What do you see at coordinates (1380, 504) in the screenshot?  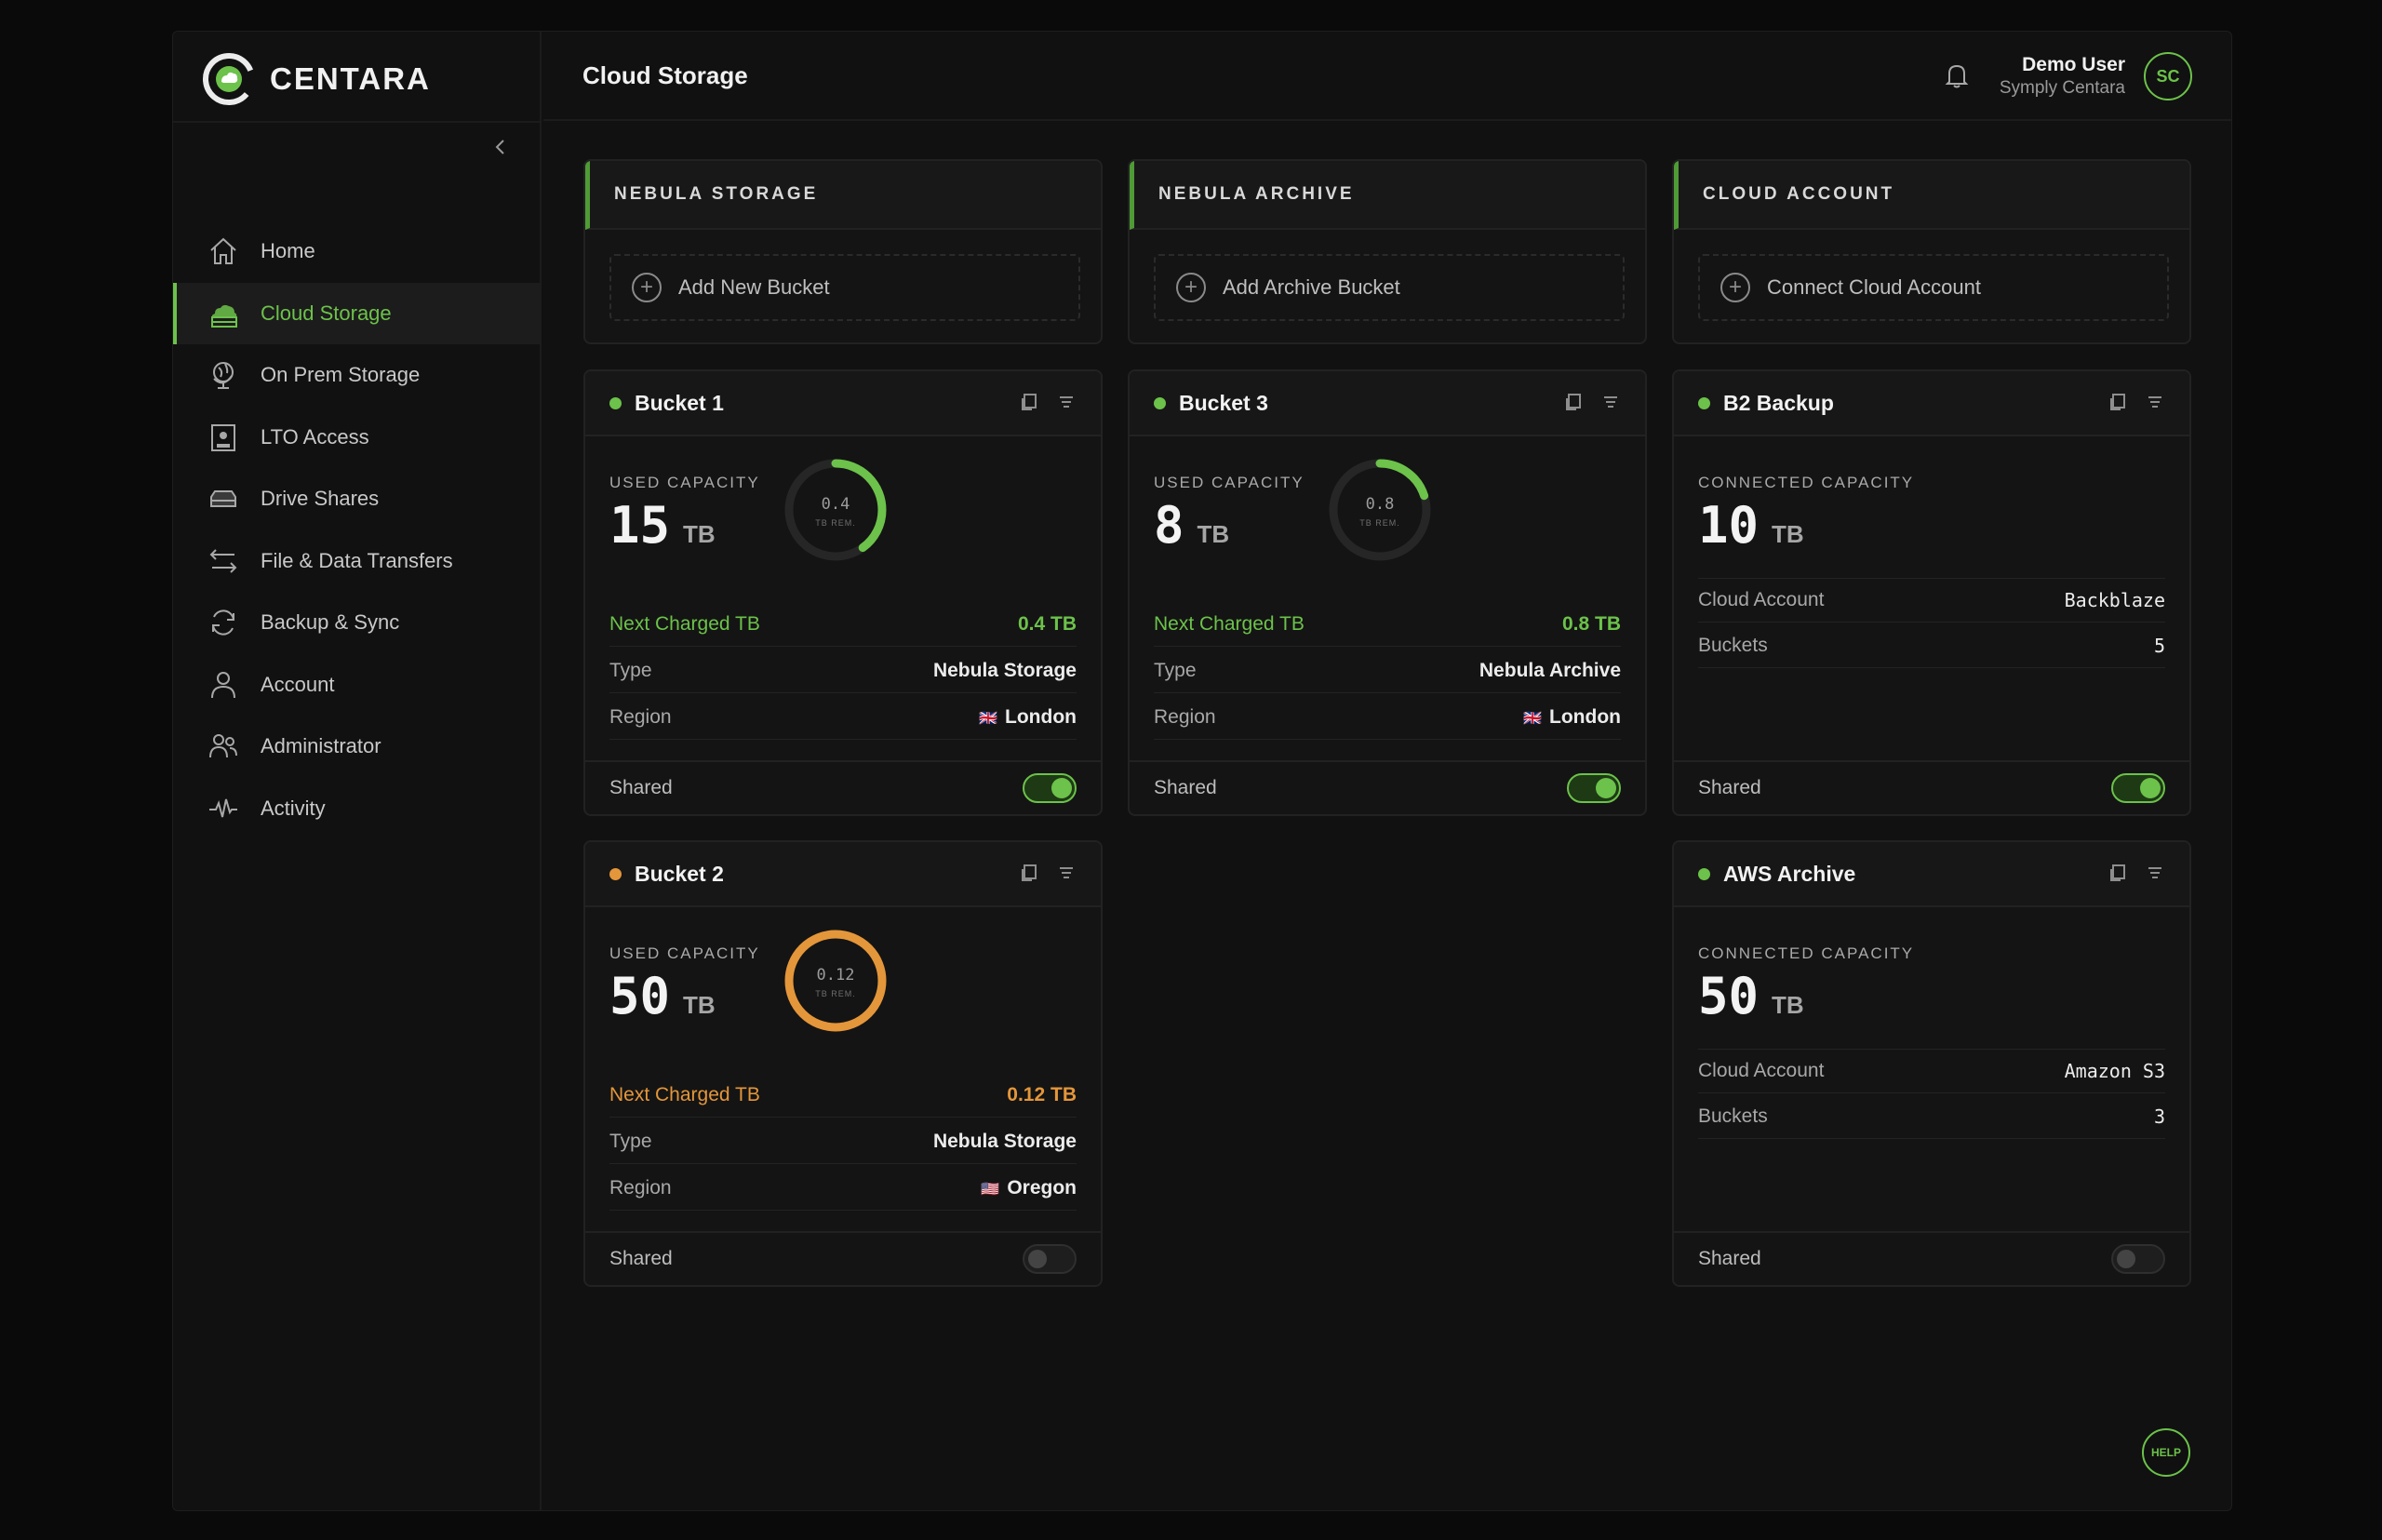 I see `remaining-value: 0.8` at bounding box center [1380, 504].